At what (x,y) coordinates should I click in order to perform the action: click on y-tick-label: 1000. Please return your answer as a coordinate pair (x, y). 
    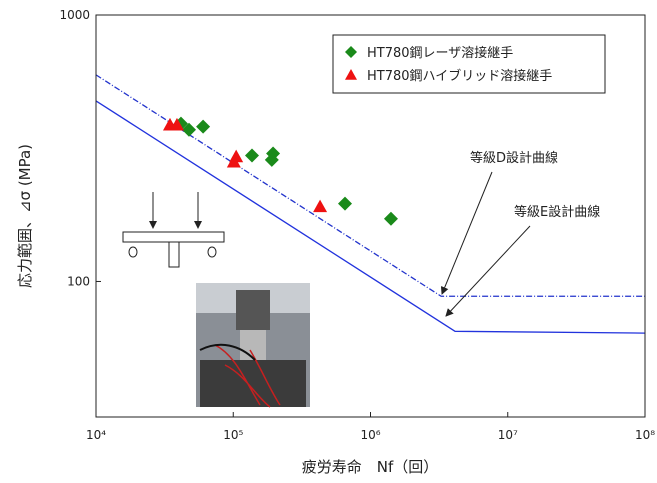
    Looking at the image, I should click on (74, 15).